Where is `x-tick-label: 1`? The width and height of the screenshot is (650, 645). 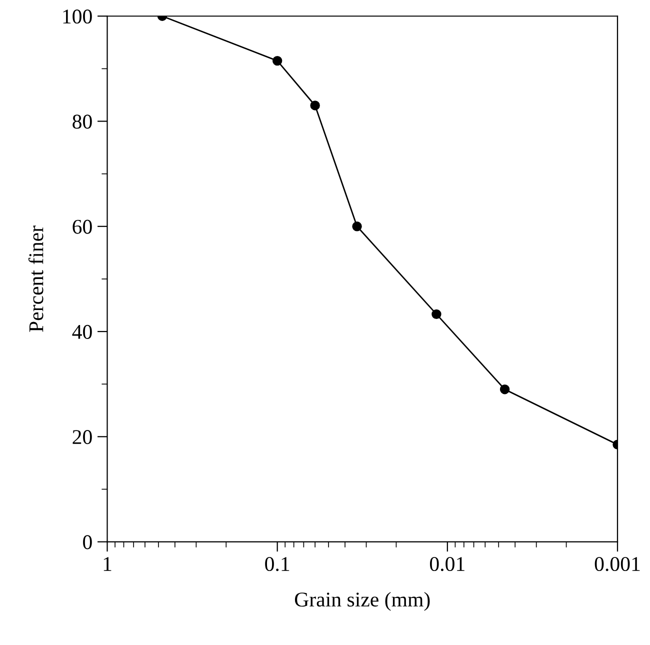 x-tick-label: 1 is located at coordinates (108, 564).